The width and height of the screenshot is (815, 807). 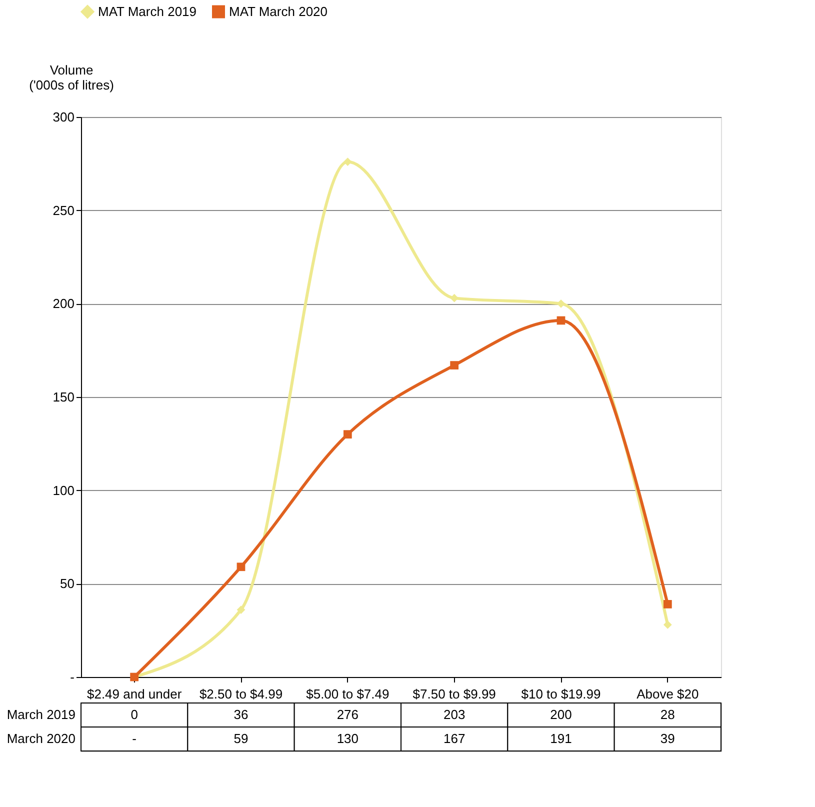 I want to click on x-tick-label: $7.50 to $9.99, so click(x=454, y=694).